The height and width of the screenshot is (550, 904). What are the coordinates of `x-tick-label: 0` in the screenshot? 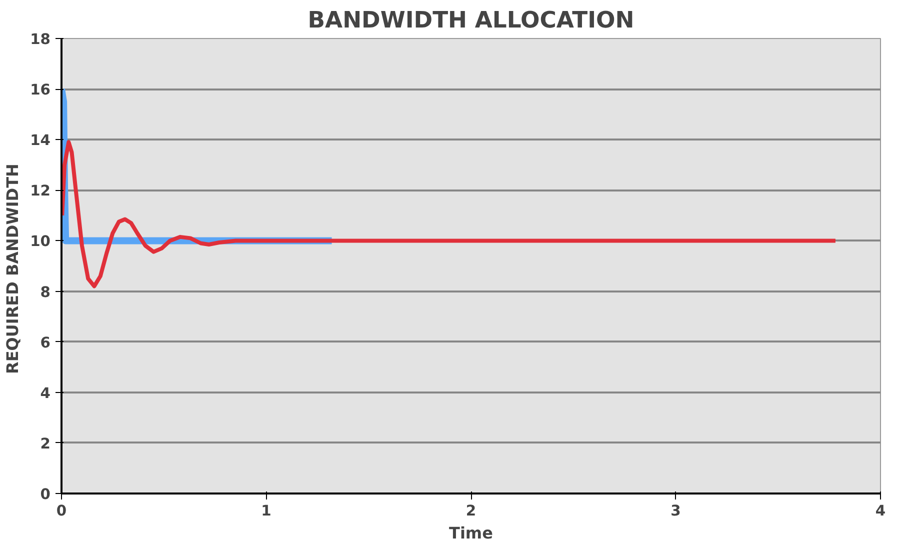 It's located at (61, 511).